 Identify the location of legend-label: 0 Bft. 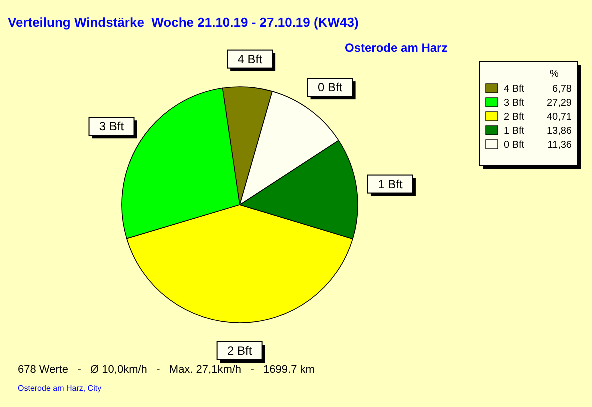
(514, 145).